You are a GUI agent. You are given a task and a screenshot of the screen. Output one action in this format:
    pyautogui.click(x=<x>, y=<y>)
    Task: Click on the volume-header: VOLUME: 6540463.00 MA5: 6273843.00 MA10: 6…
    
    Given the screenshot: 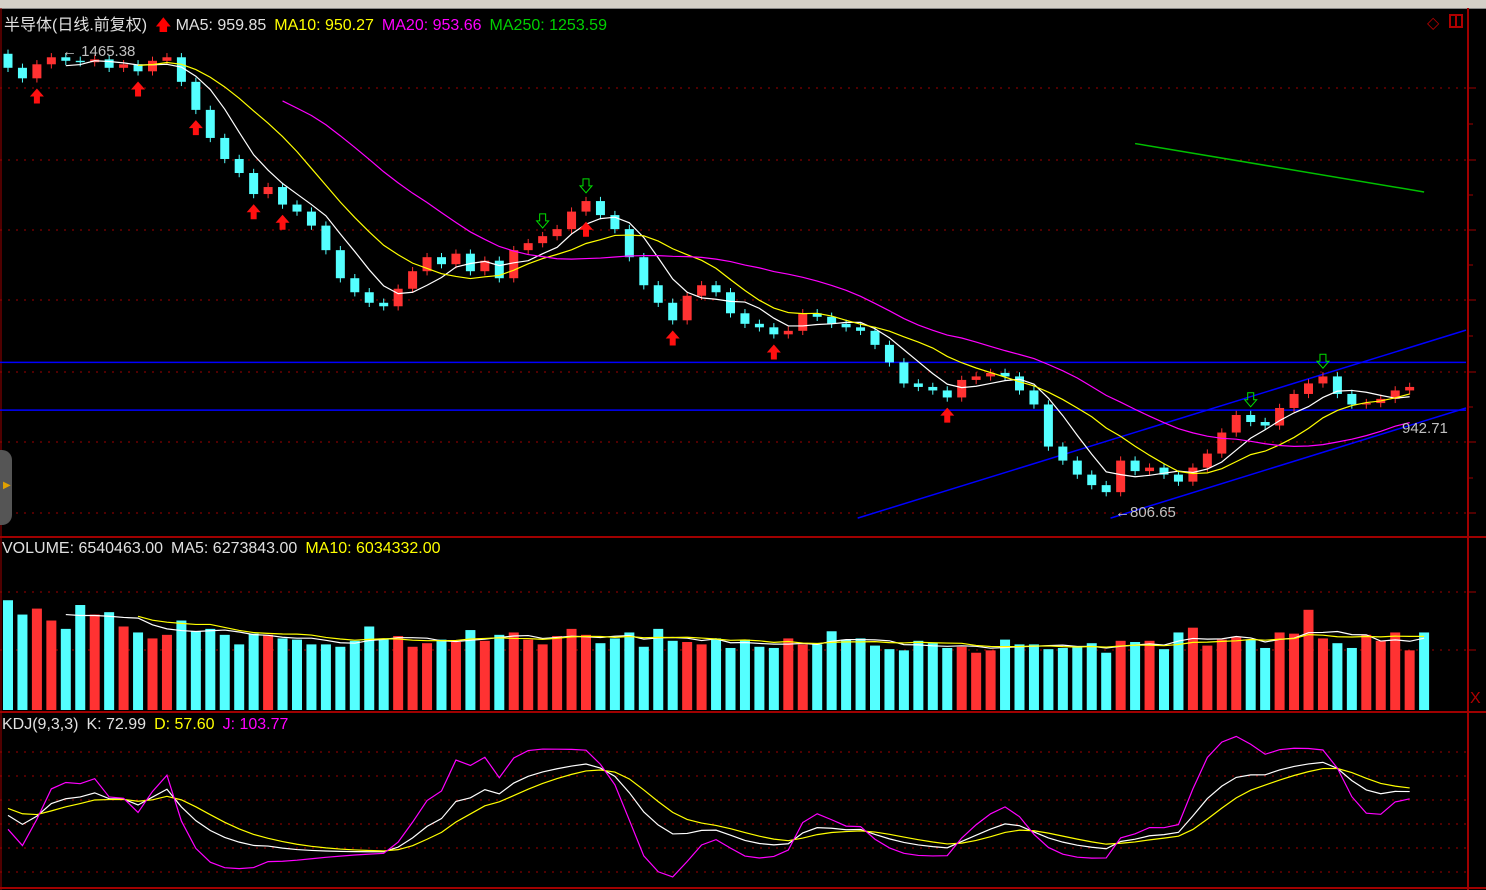 What is the action you would take?
    pyautogui.click(x=225, y=549)
    